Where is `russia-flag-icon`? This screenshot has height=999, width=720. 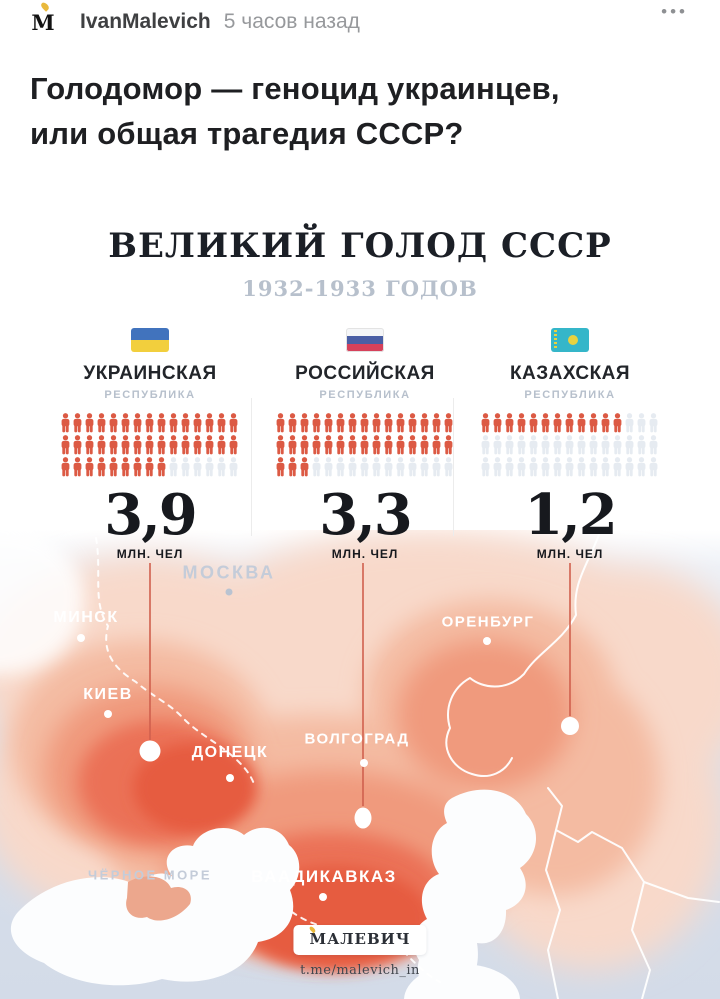
russia-flag-icon is located at coordinates (365, 340).